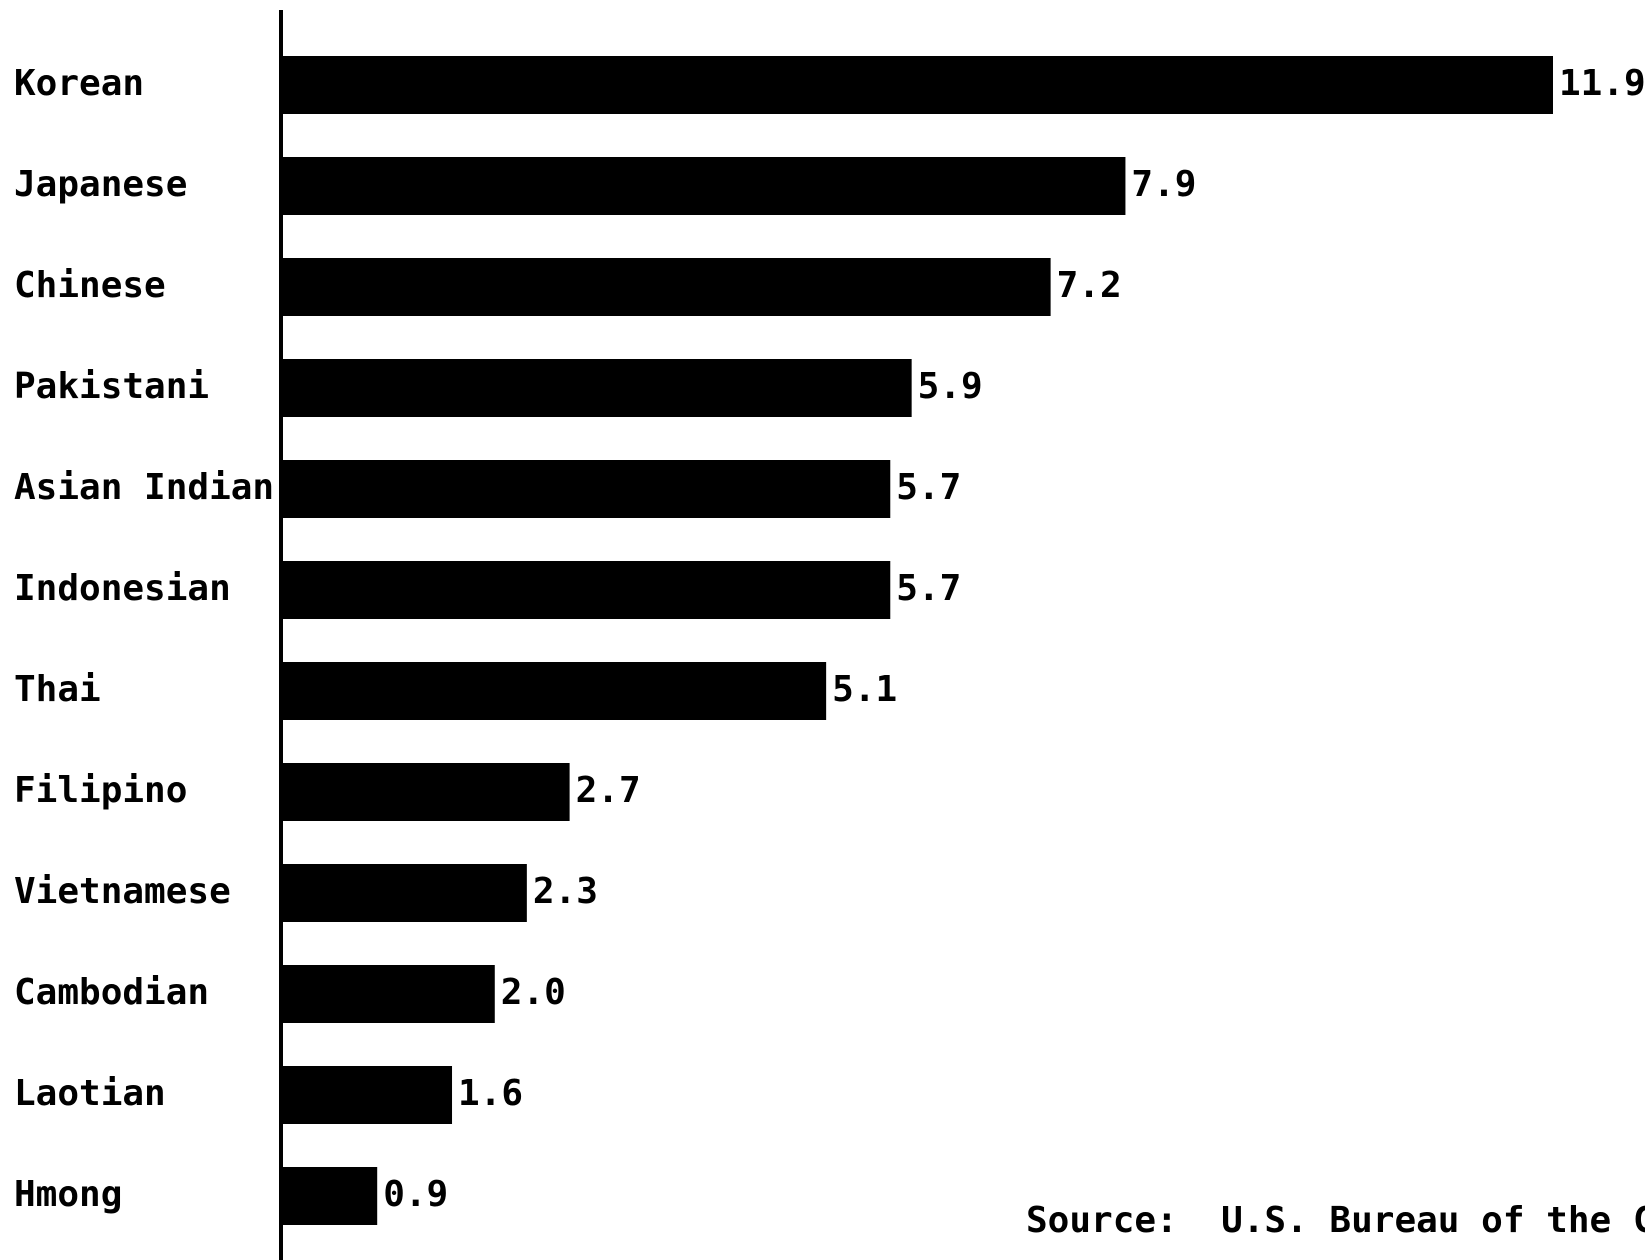 The height and width of the screenshot is (1260, 1645). What do you see at coordinates (329, 1196) in the screenshot?
I see `bar-hmong` at bounding box center [329, 1196].